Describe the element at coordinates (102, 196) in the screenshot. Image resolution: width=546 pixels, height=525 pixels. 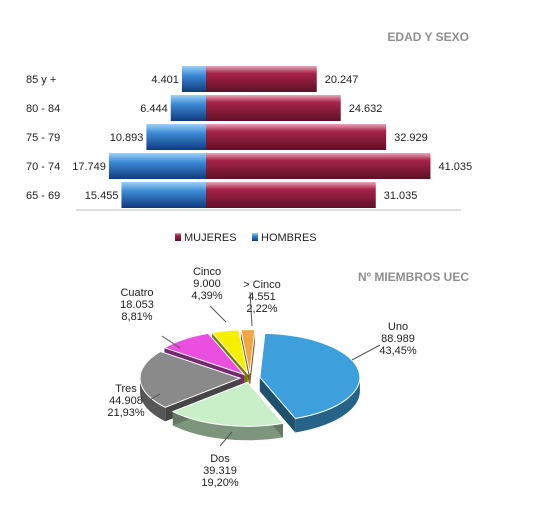
I see `value-label-hombres-65-69: 15.455` at that location.